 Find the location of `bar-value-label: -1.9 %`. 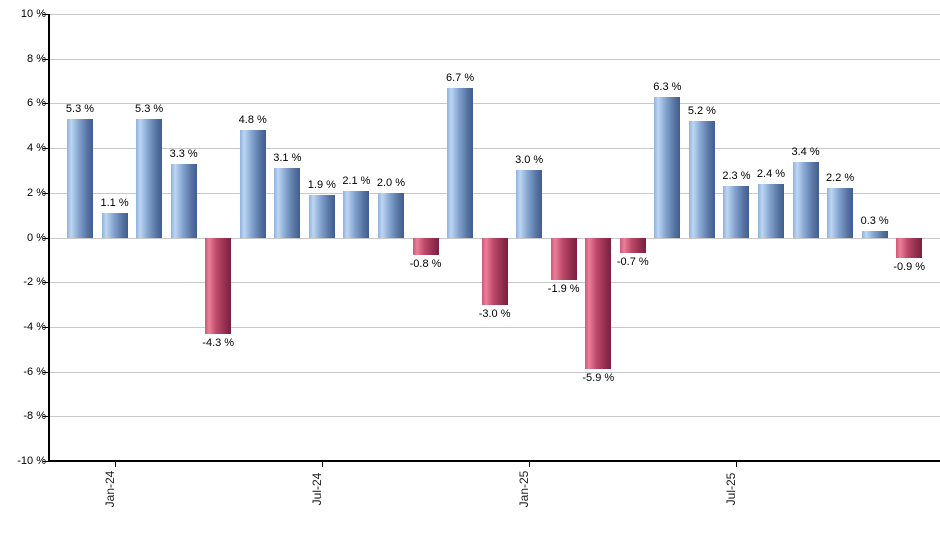

bar-value-label: -1.9 % is located at coordinates (563, 289).